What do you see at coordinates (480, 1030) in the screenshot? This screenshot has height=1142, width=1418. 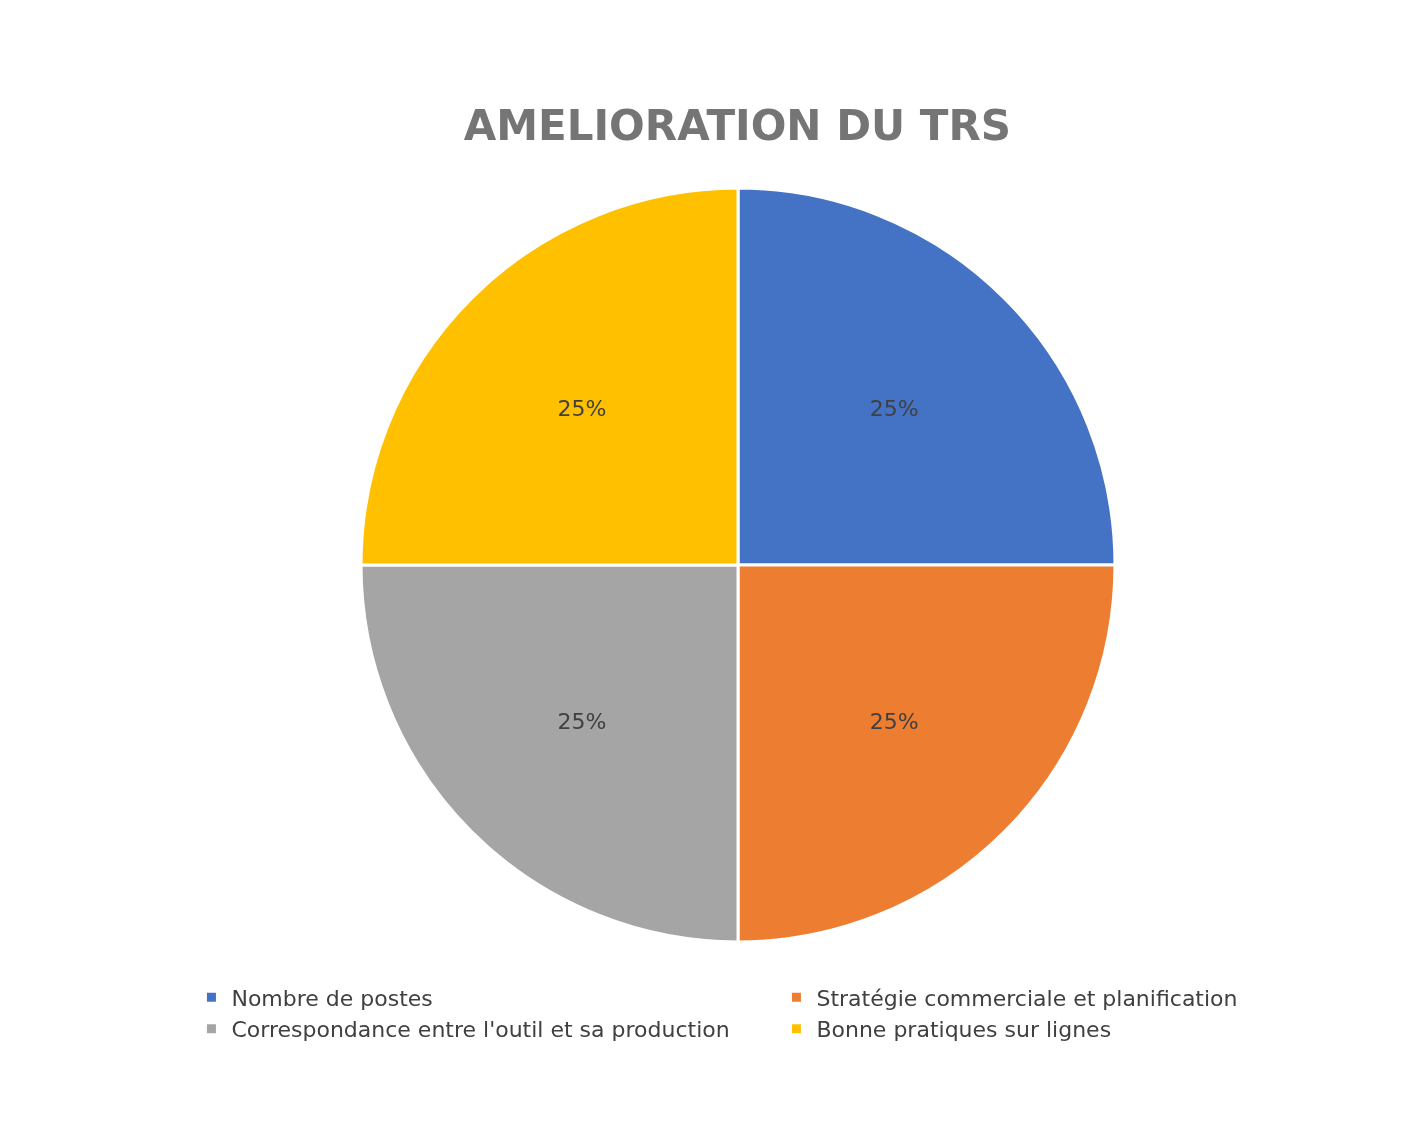 I see `legend-label: Correspondance entre l'outil et sa production` at bounding box center [480, 1030].